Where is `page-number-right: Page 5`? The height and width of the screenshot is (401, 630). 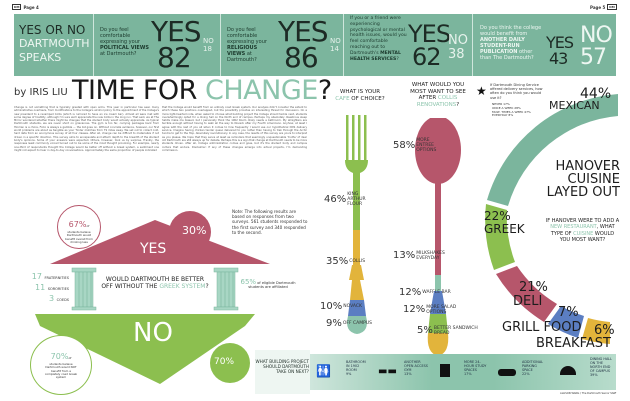
page-number-right: Page 5 is located at coordinates (598, 7).